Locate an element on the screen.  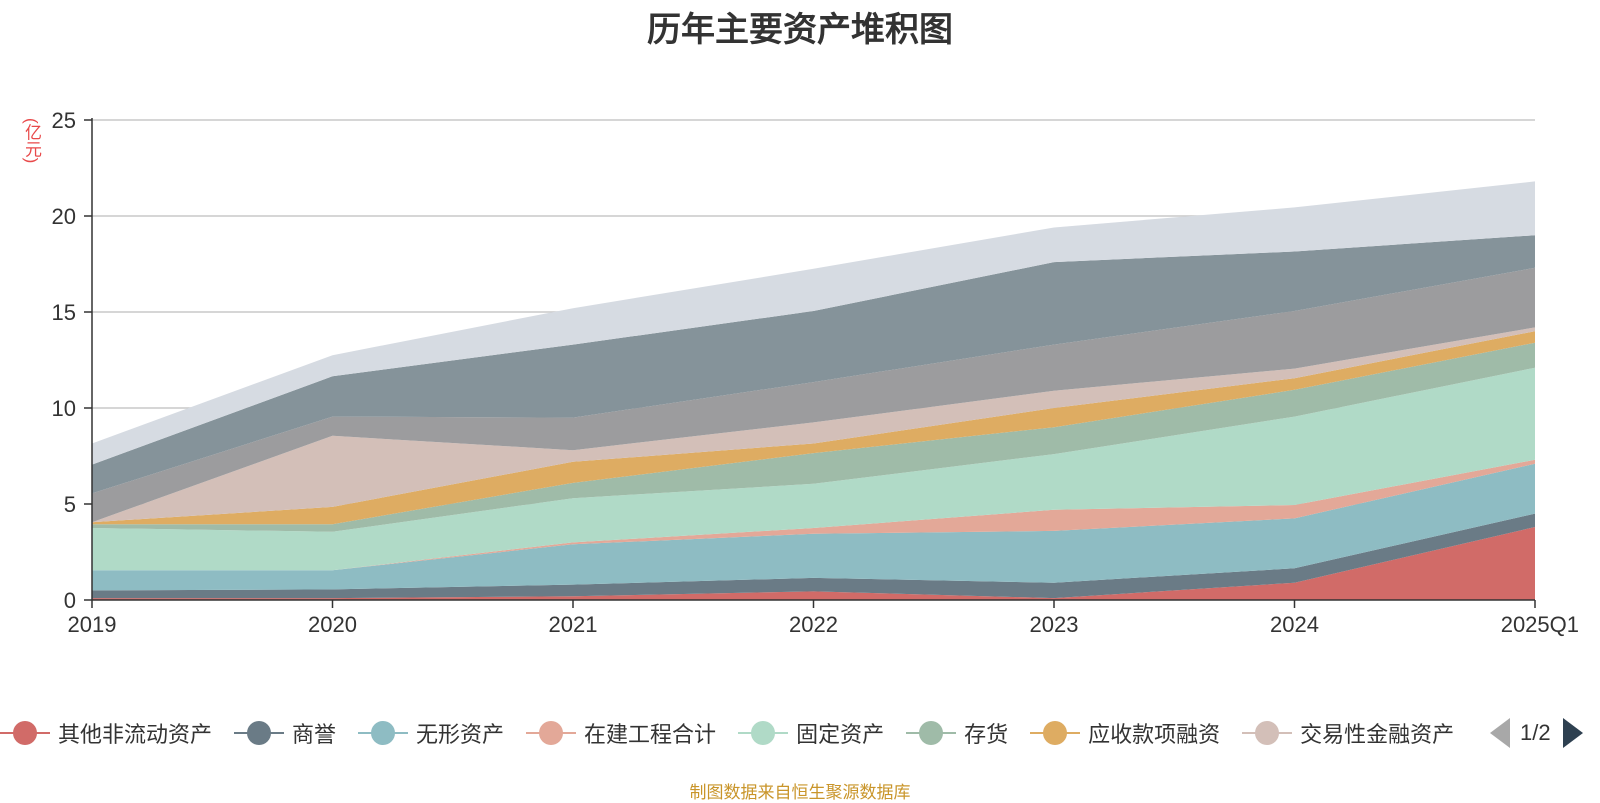
legend-item: 无形资产 is located at coordinates (431, 733).